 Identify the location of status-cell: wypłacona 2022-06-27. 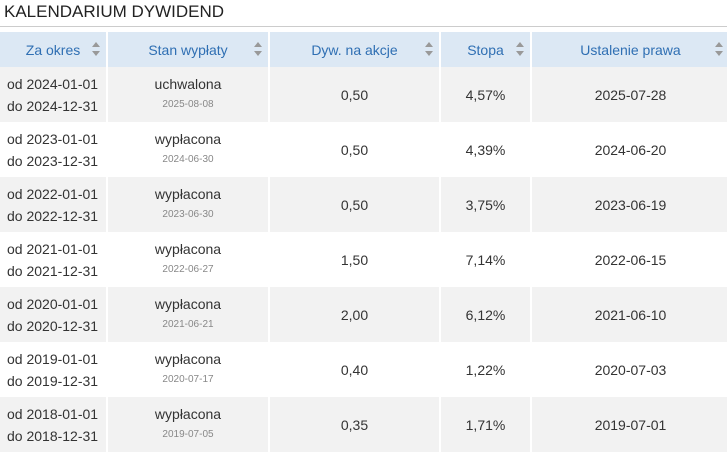
(188, 259).